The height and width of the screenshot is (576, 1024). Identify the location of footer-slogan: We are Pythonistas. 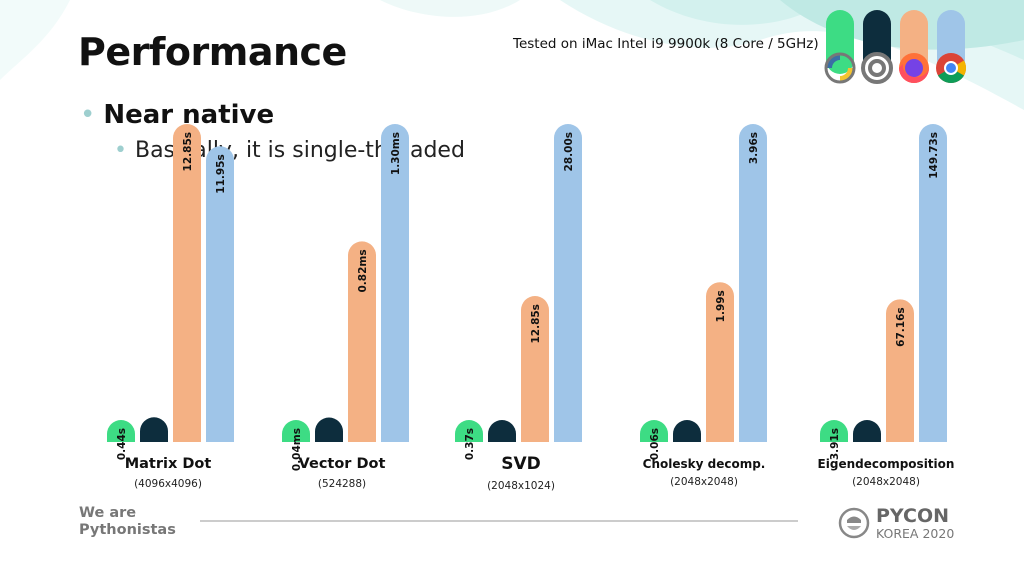
(127, 522).